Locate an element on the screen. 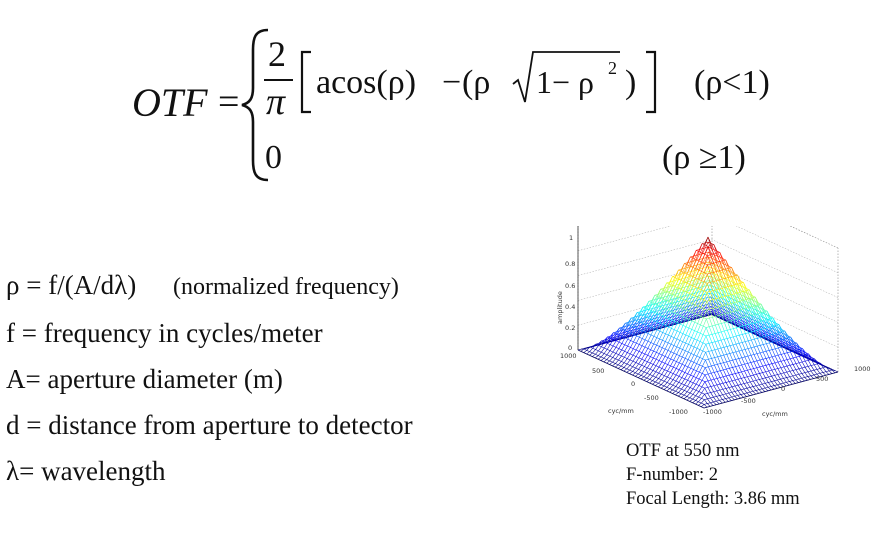 The height and width of the screenshot is (538, 884). x-tick: -1000 is located at coordinates (678, 412).